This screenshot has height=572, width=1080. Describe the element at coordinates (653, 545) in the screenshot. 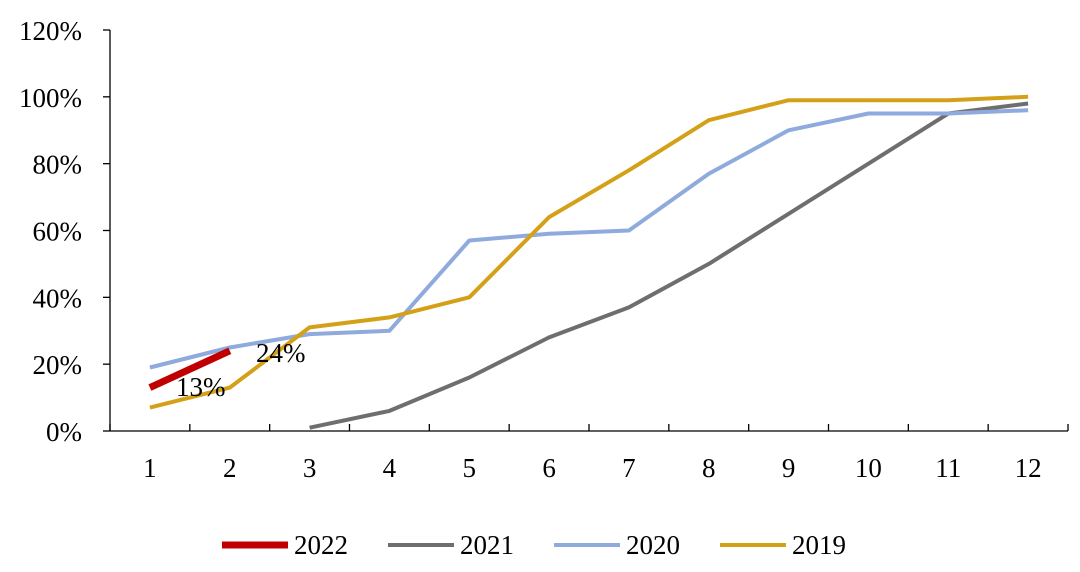

I see `legend-label-2020: 2020` at that location.